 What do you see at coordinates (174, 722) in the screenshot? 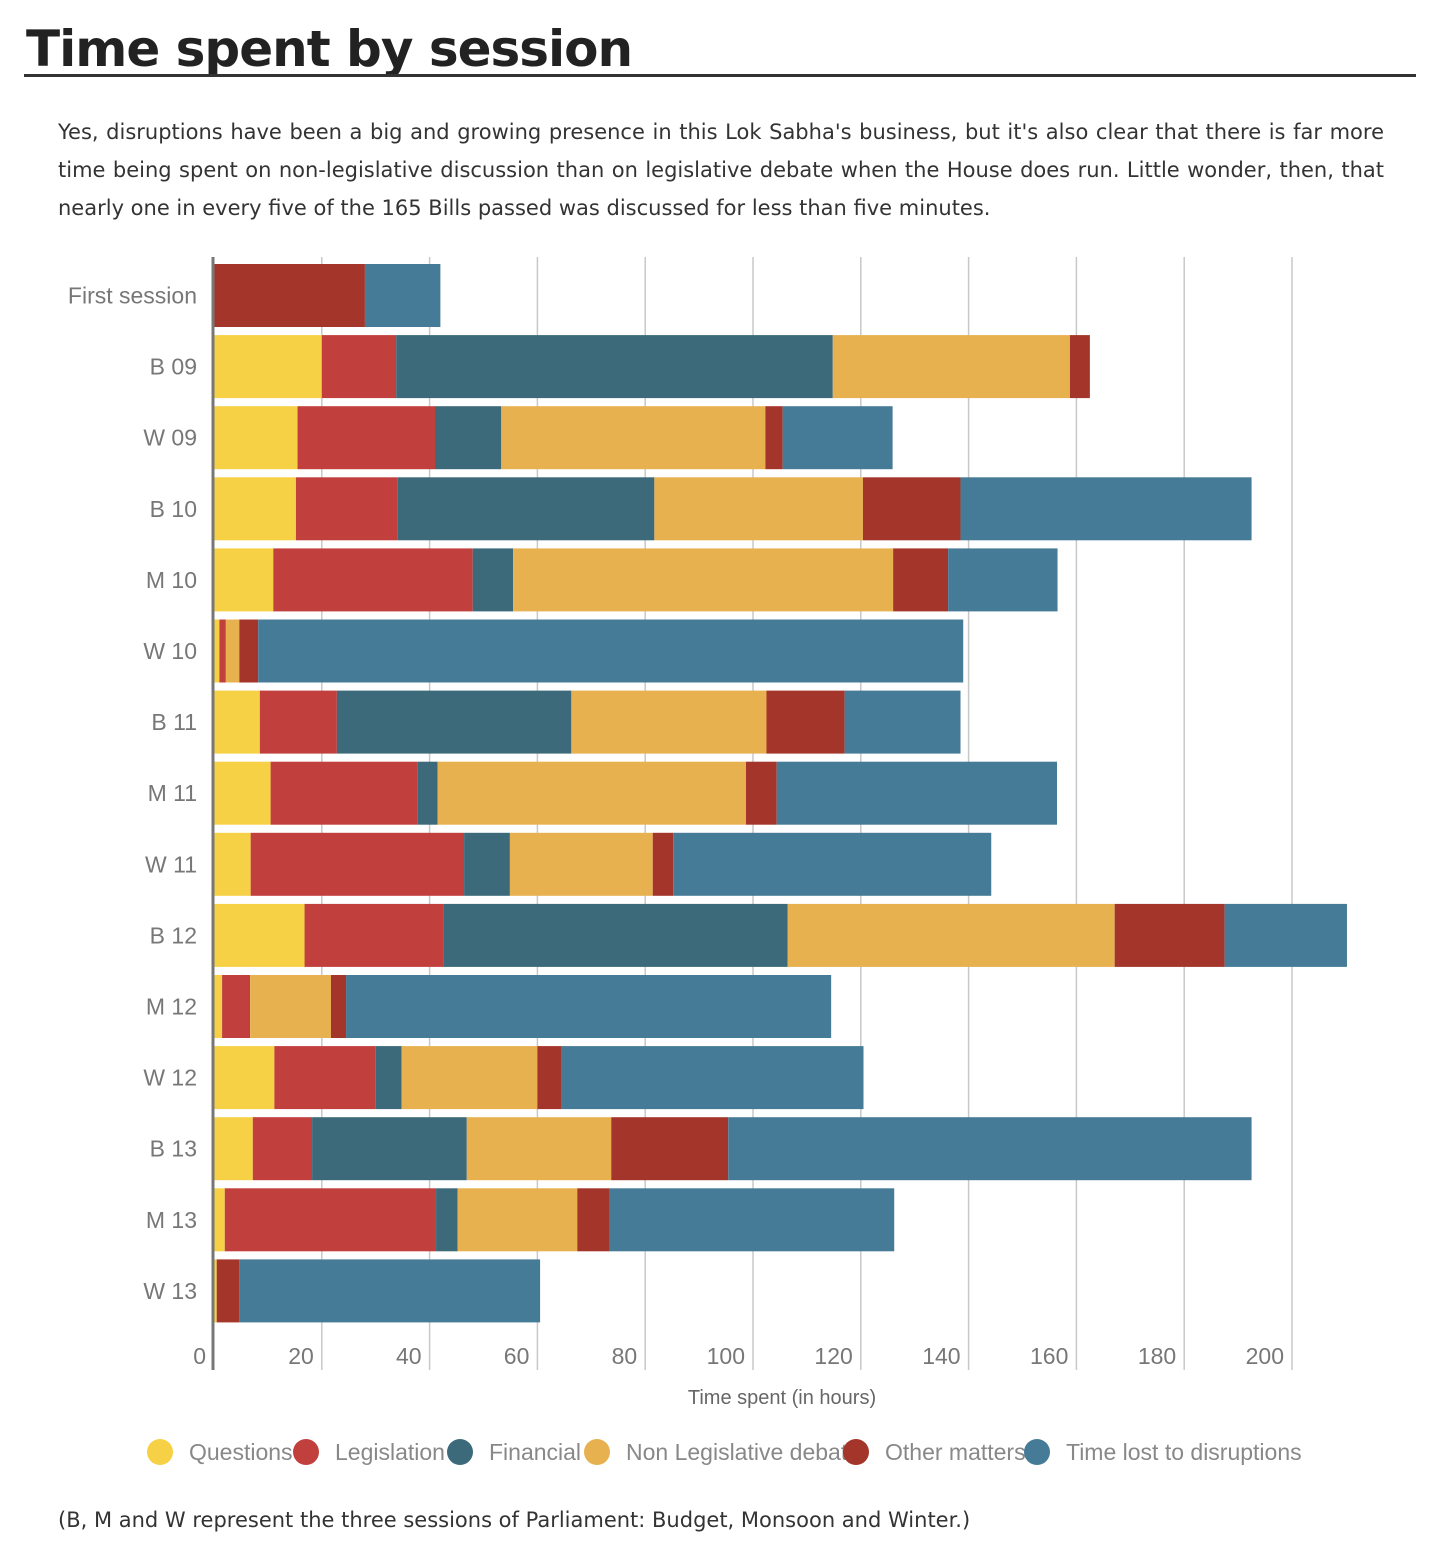
I see `y-category-label: B 11` at bounding box center [174, 722].